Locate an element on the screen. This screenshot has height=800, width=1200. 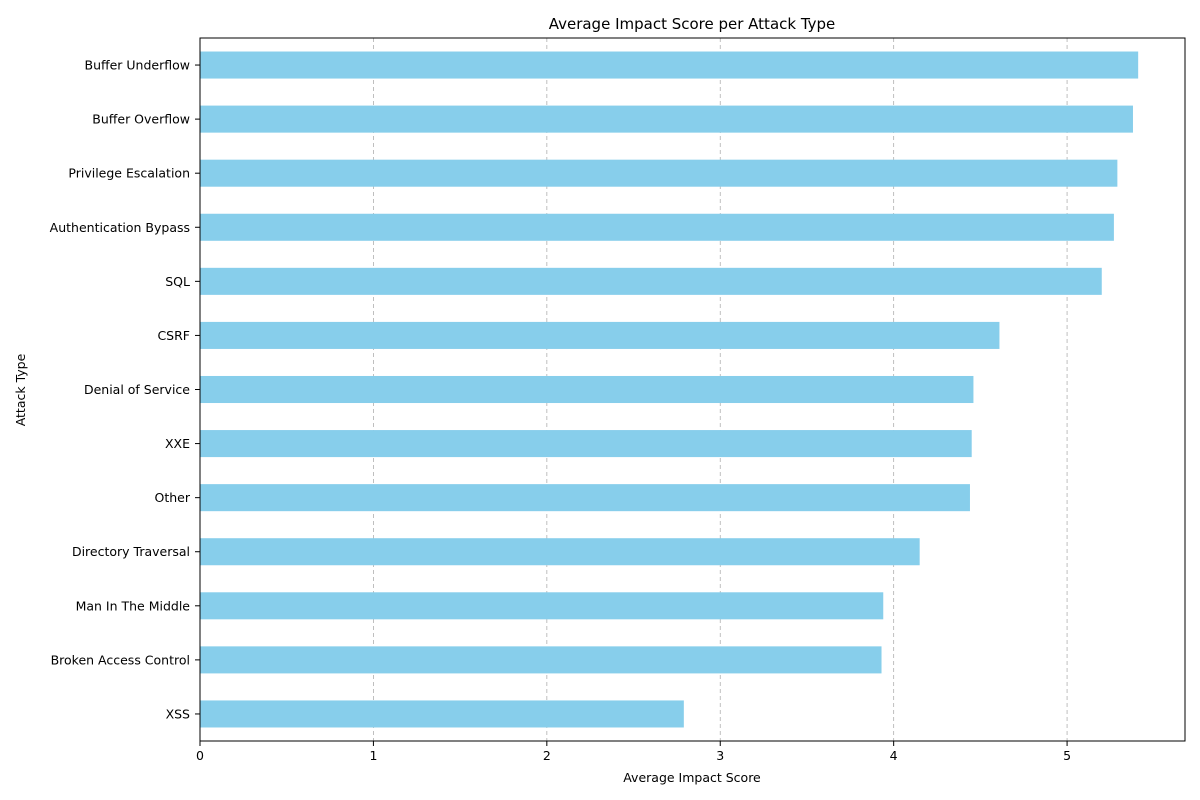
y-tick-label: Buffer Underflow is located at coordinates (138, 65).